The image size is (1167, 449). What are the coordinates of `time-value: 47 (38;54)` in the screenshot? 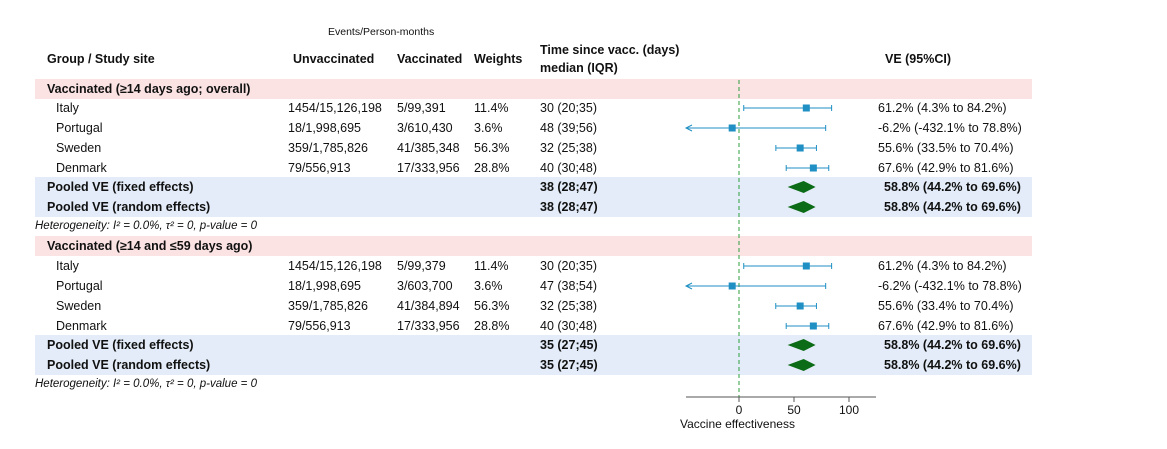 It's located at (568, 286).